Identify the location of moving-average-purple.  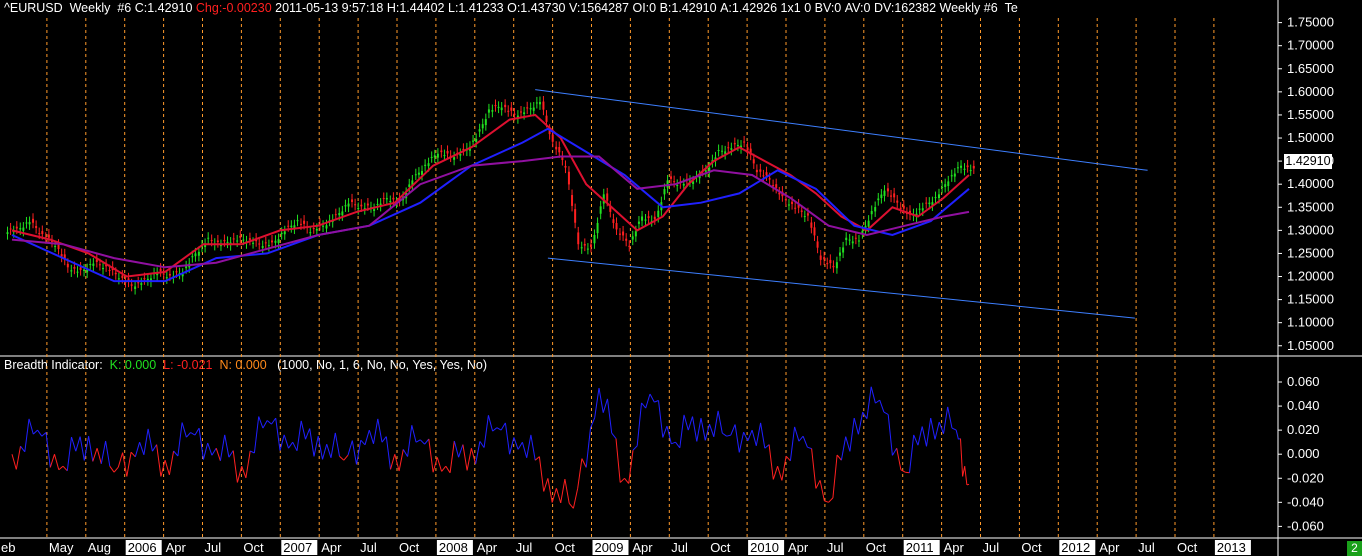
(490, 212).